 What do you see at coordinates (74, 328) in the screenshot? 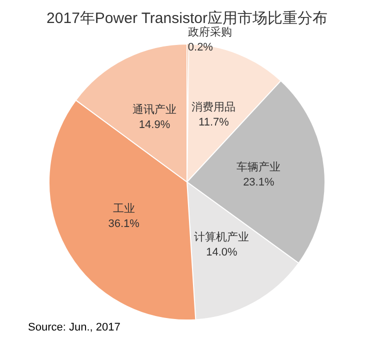
I see `source-note: Source: Jun., 2017` at bounding box center [74, 328].